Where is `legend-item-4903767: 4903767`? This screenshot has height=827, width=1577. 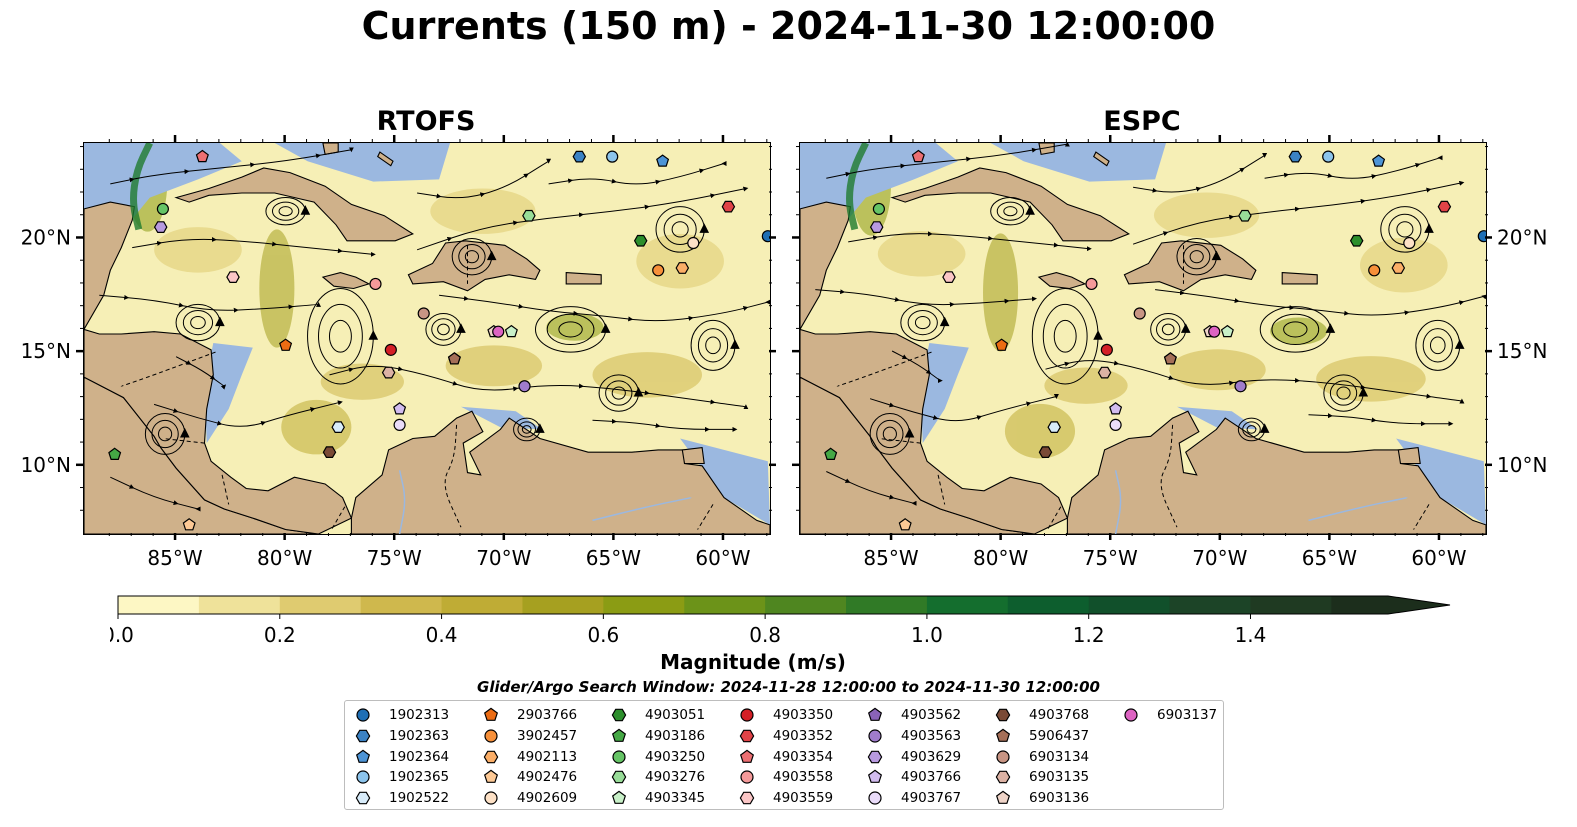 legend-item-4903767: 4903767 is located at coordinates (914, 798).